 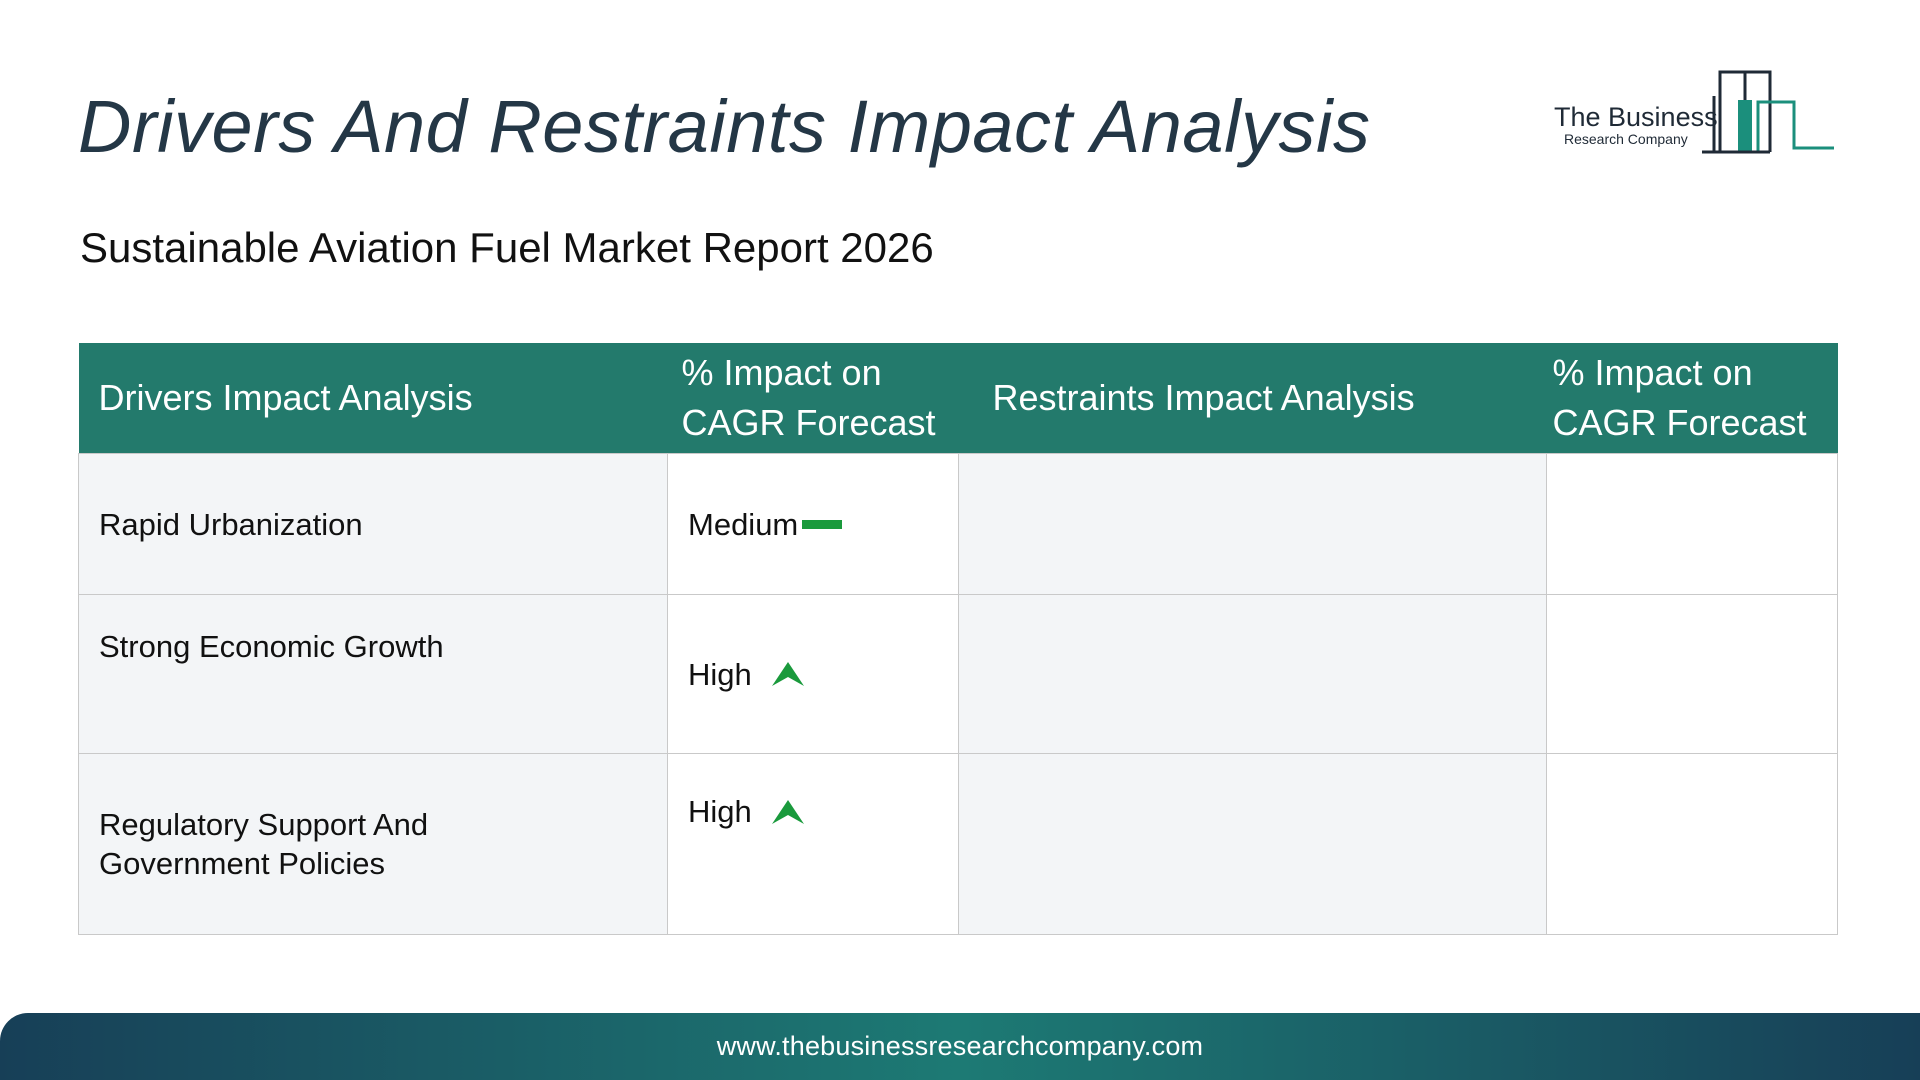 I want to click on impact-cell: Medium, so click(x=813, y=524).